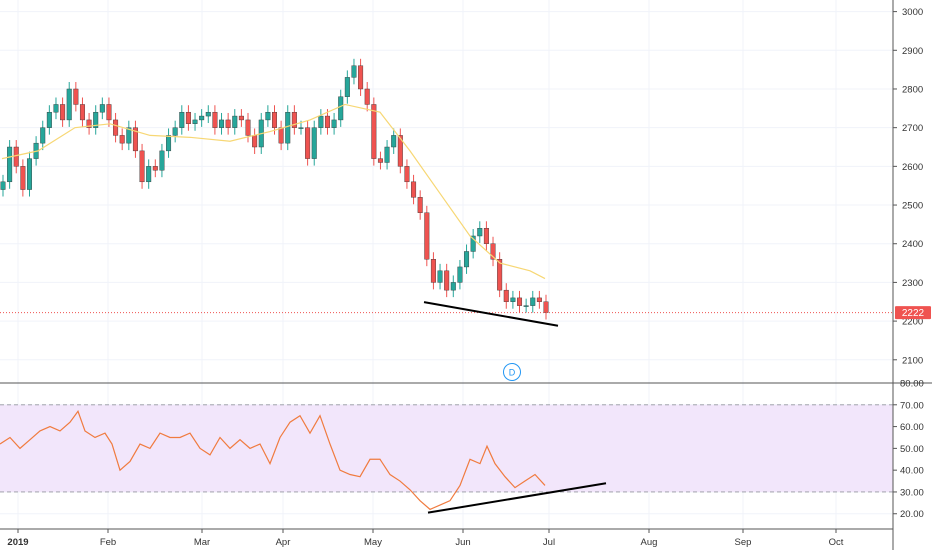 This screenshot has height=550, width=932. I want to click on last-price-badge: 2222, so click(913, 313).